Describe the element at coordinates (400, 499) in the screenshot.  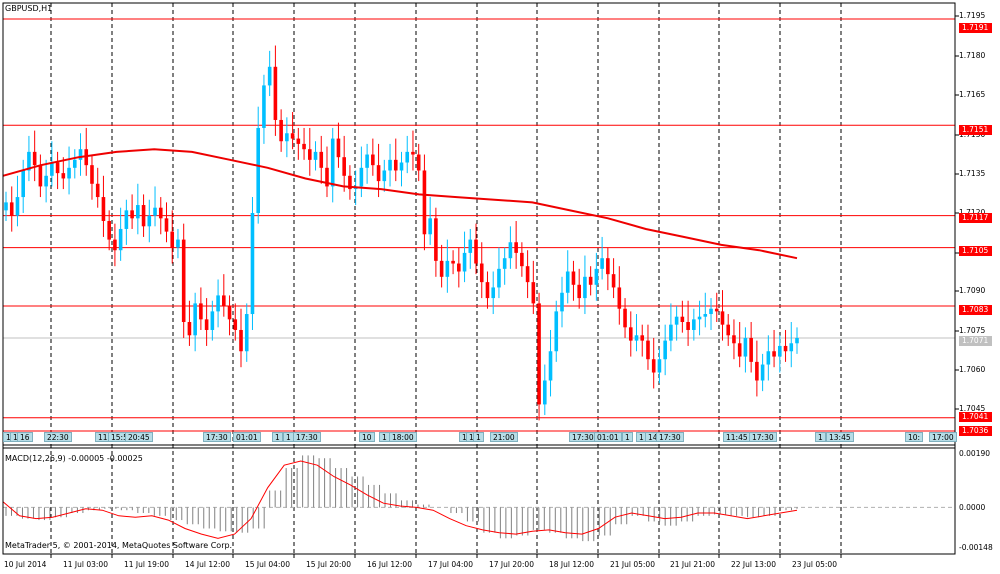
I see `macd-signal-line` at that location.